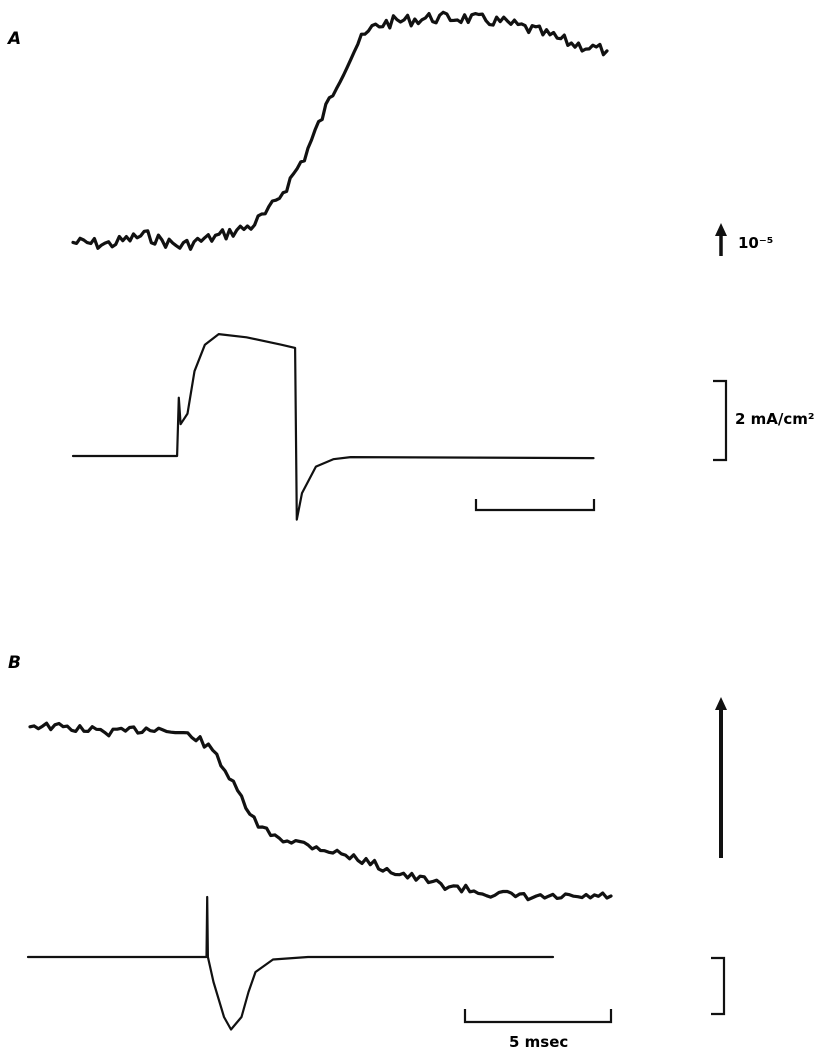 The width and height of the screenshot is (835, 1053). What do you see at coordinates (14, 663) in the screenshot?
I see `panel-b-label: B` at bounding box center [14, 663].